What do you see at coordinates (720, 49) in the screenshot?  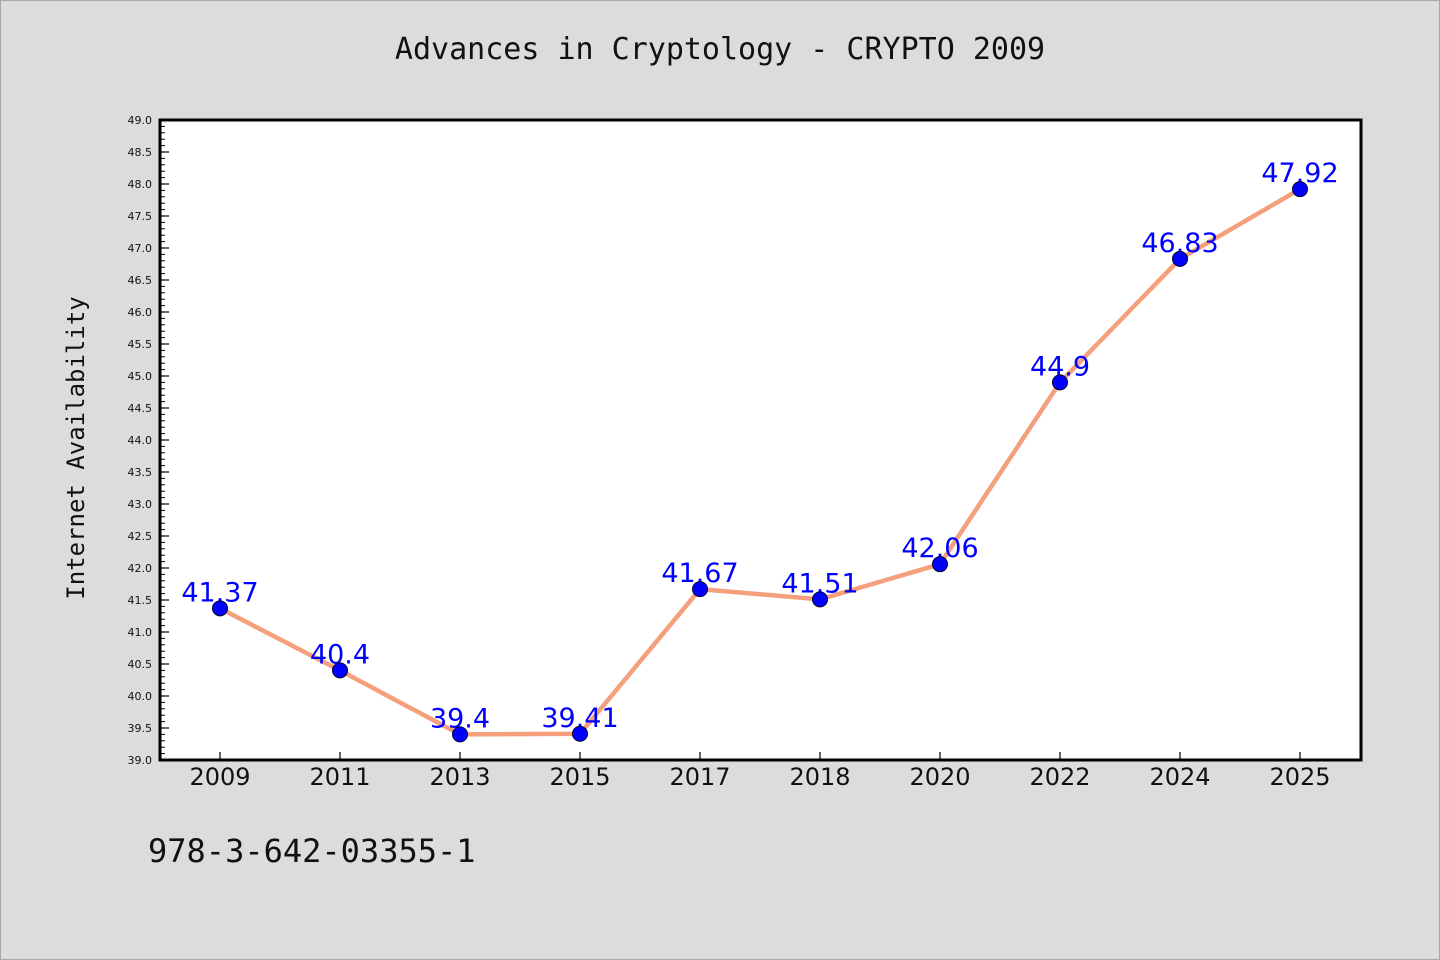 I see `chart-title: Advances in Cryptology - CRYPTO 2009` at bounding box center [720, 49].